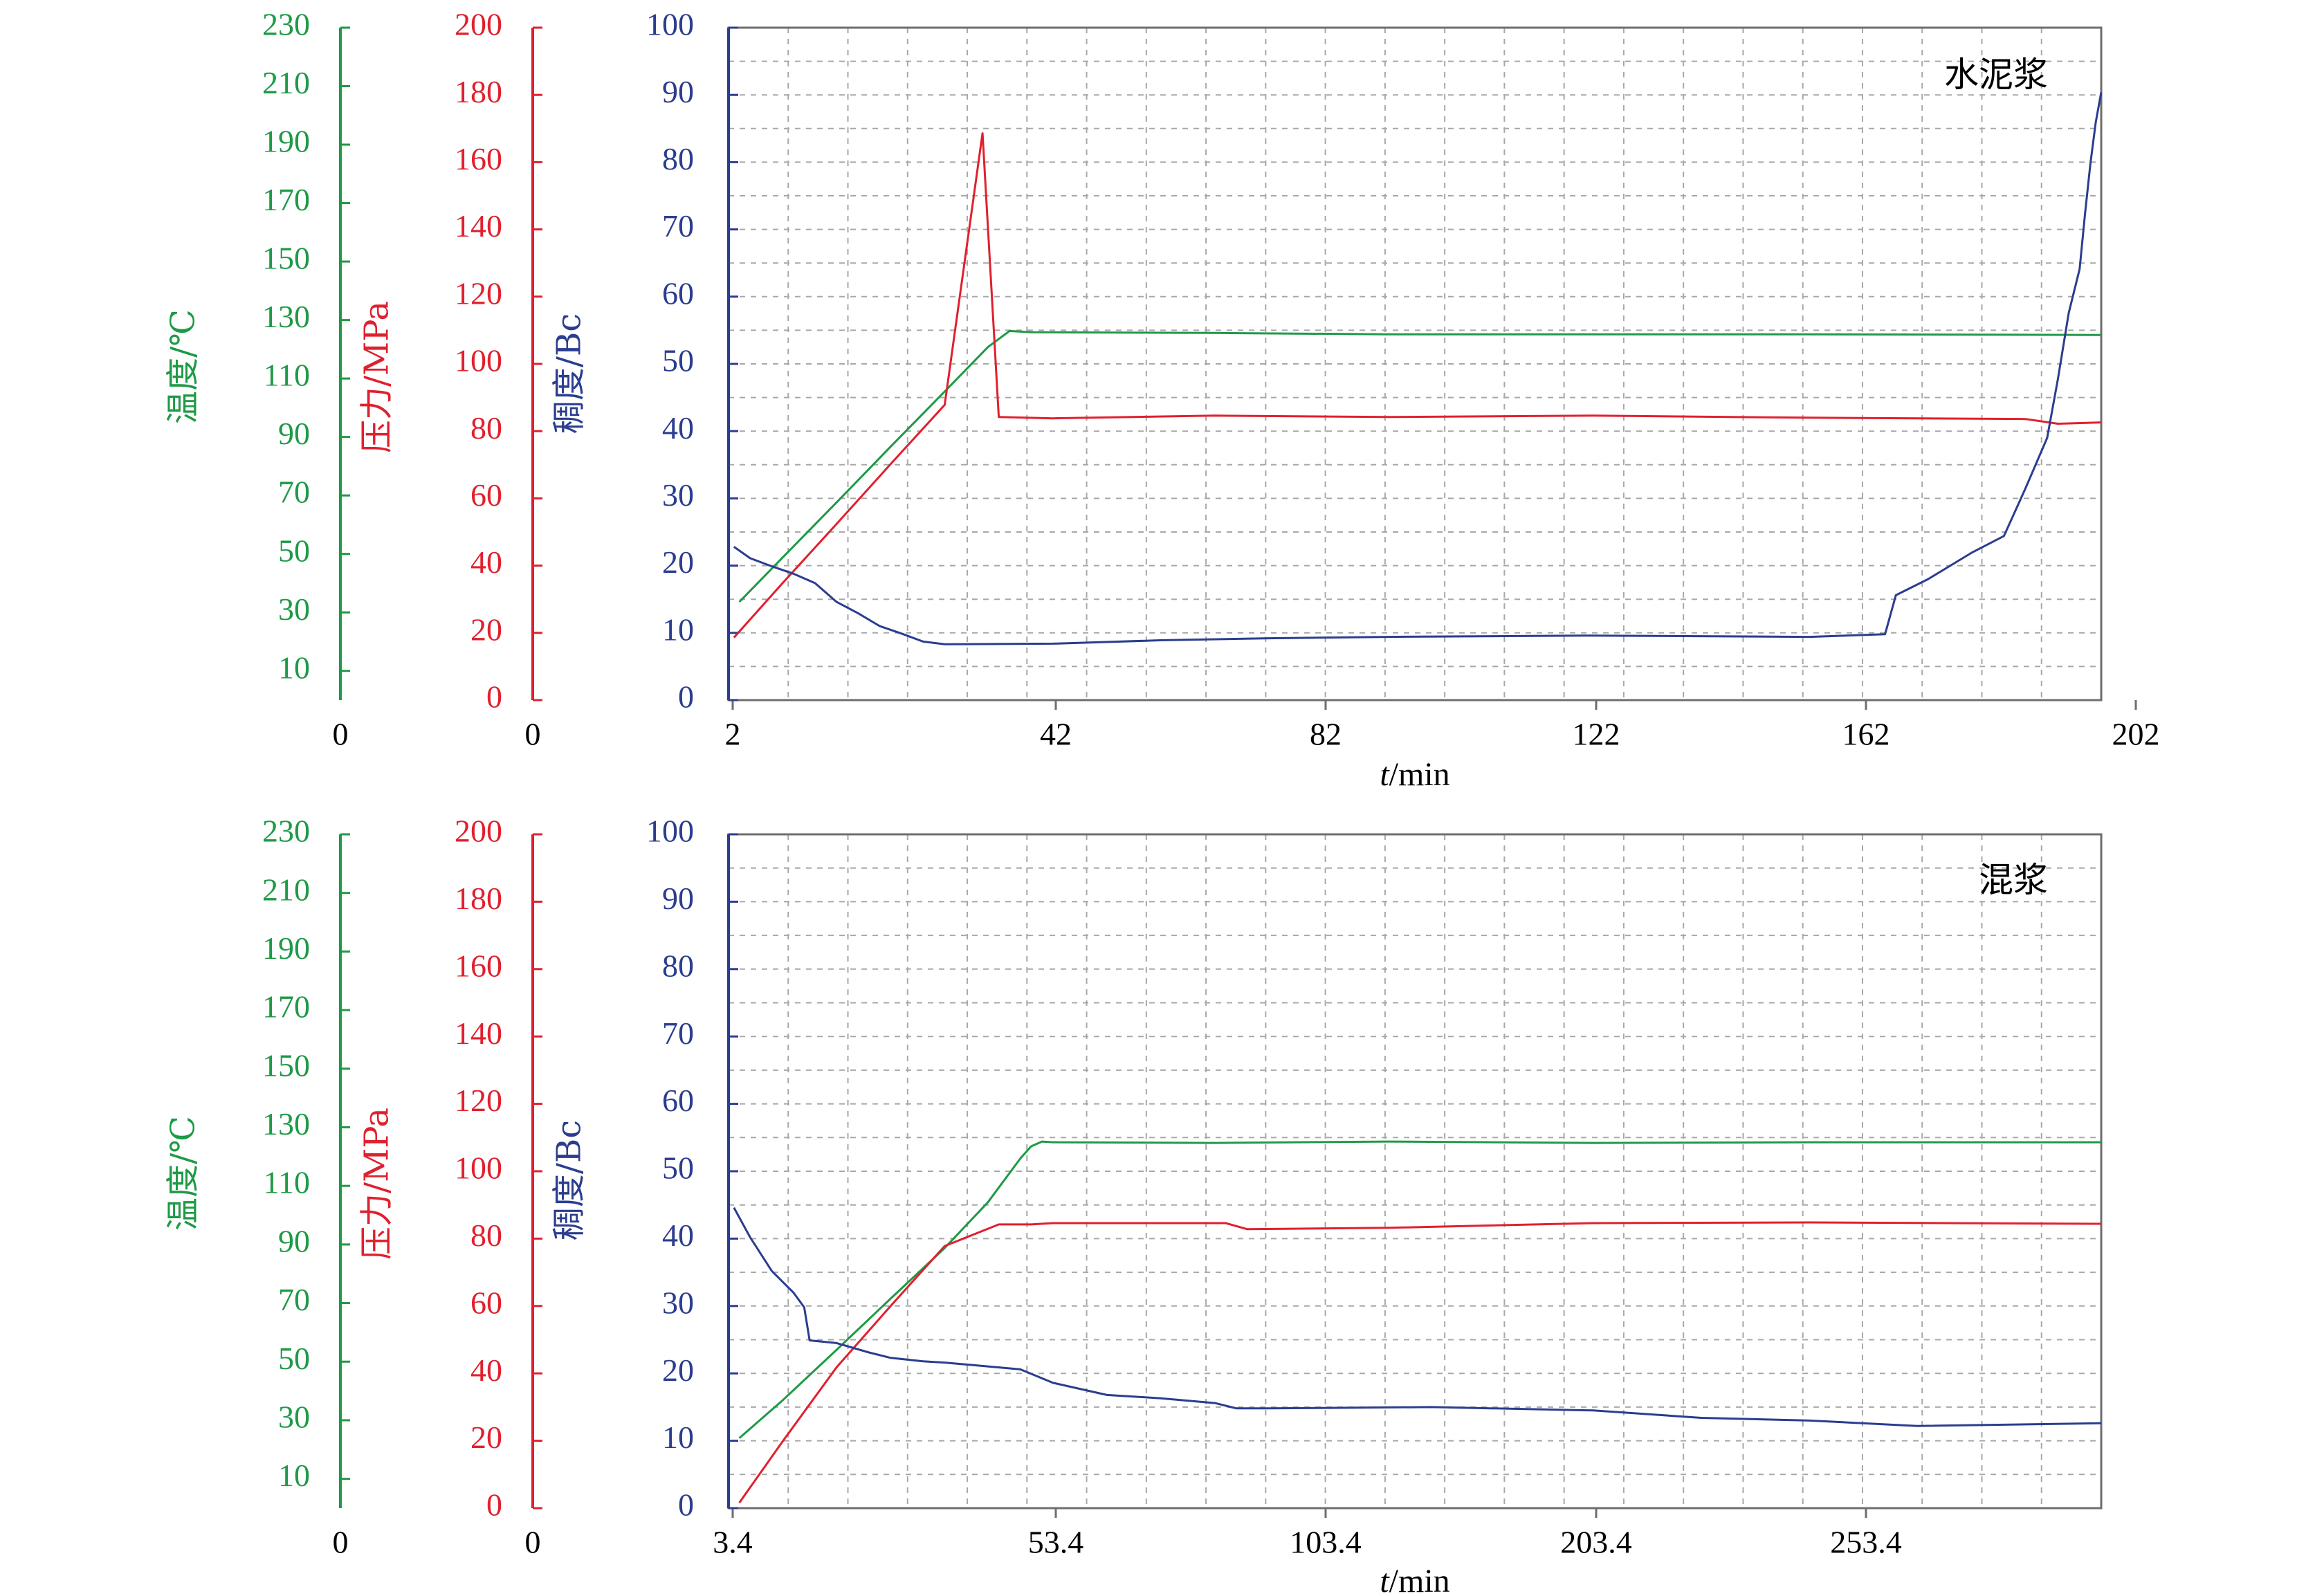  What do you see at coordinates (1596, 735) in the screenshot?
I see `x-tick-label: 122` at bounding box center [1596, 735].